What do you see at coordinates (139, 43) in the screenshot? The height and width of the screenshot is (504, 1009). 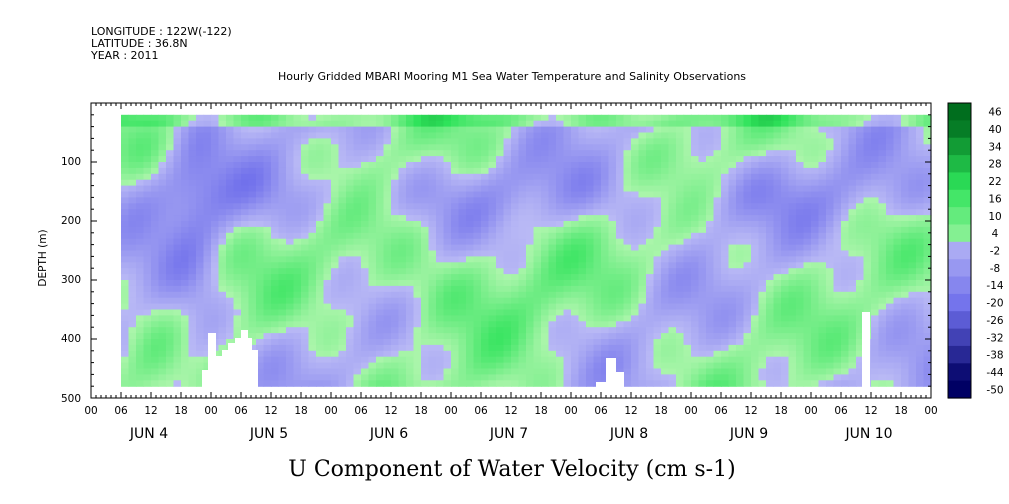 I see `latitude-text: LATITUDE : 36.8N` at bounding box center [139, 43].